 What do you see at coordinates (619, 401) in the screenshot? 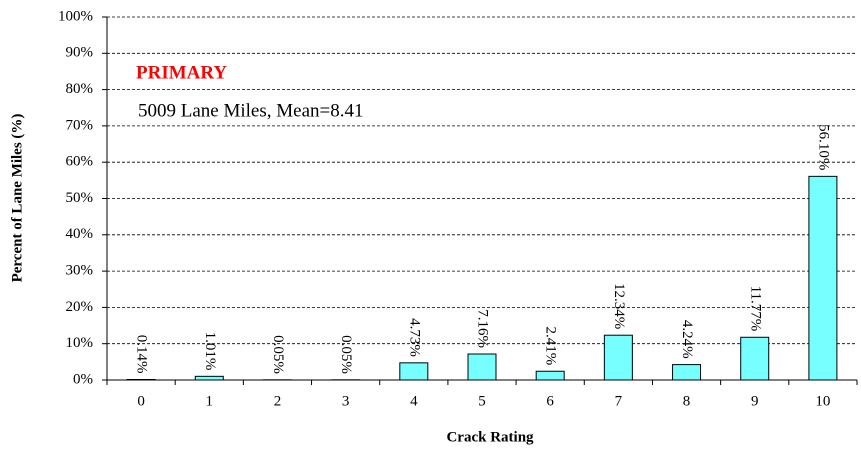
I see `x-tick-label: 7` at bounding box center [619, 401].